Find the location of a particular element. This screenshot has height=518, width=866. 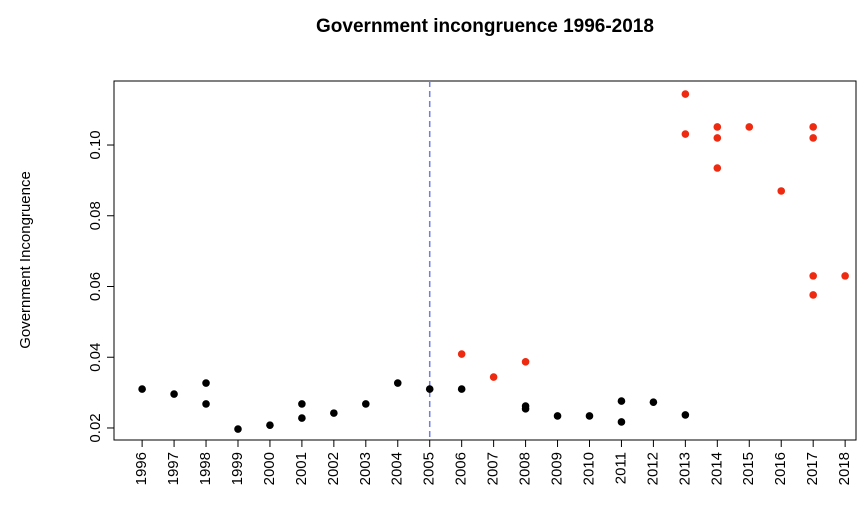

x-tick-label: 2016 is located at coordinates (780, 468).